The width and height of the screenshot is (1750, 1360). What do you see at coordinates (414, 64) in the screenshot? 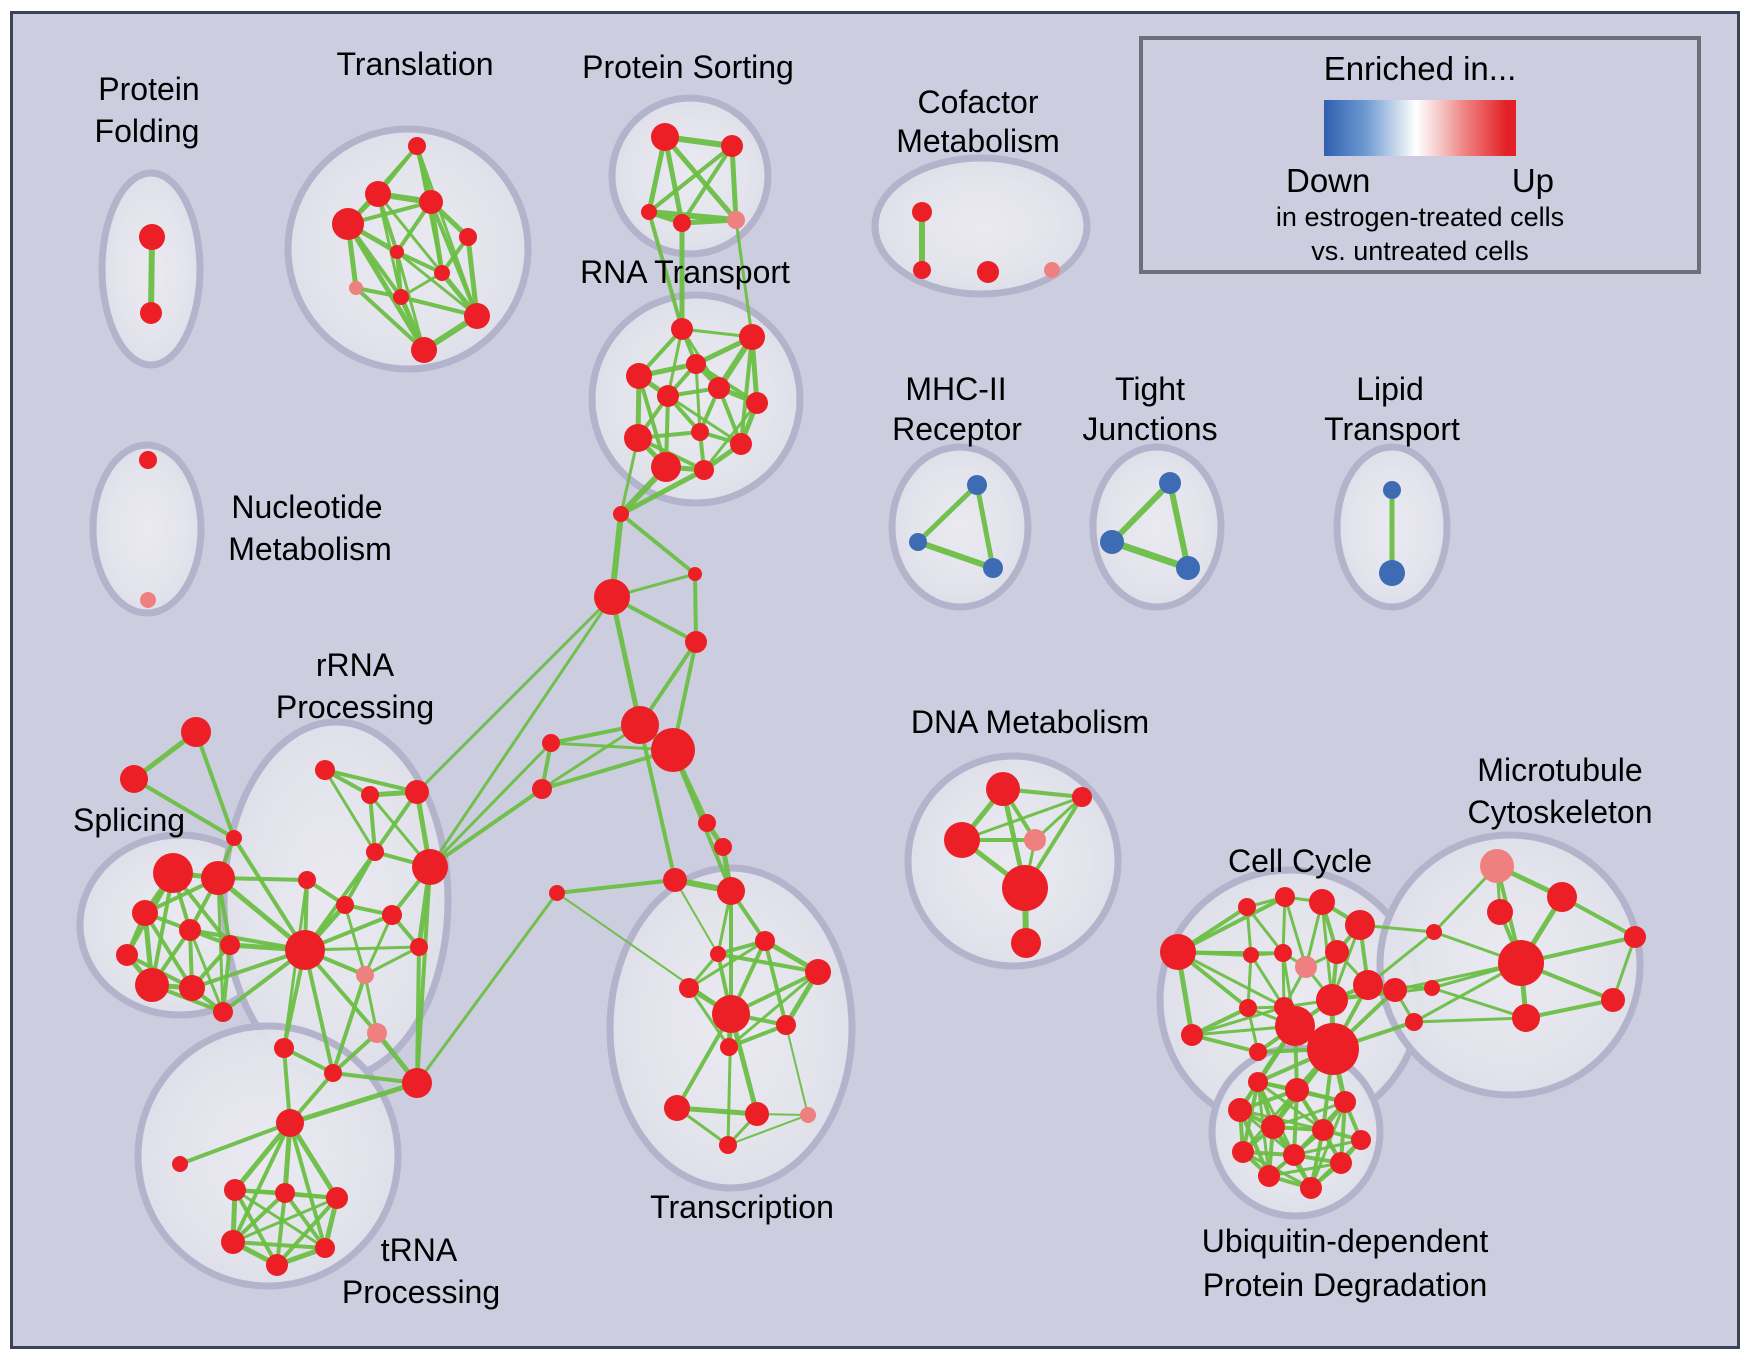
I see `translation-label: Translation` at bounding box center [414, 64].